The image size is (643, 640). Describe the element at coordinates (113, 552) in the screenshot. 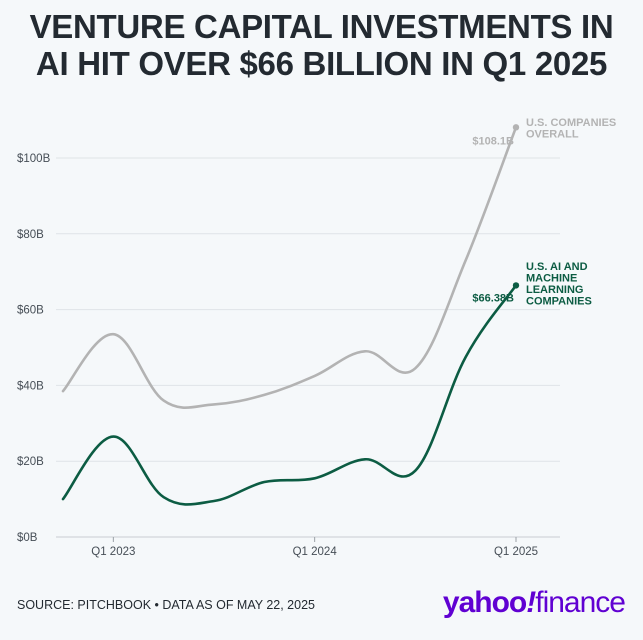

I see `x-tick-label: Q1 2023` at that location.